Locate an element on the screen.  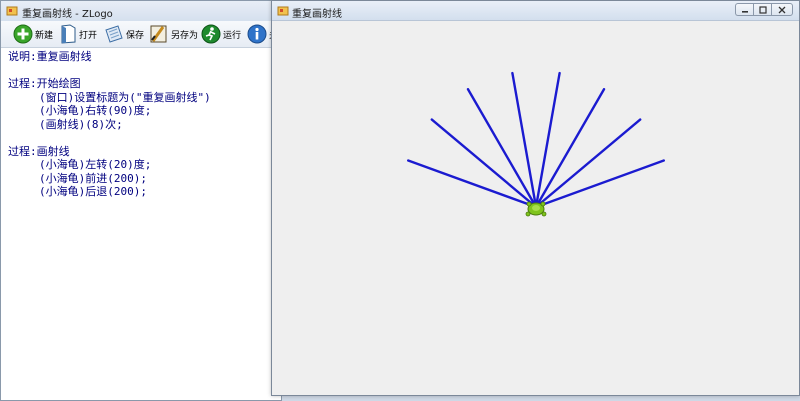
open-button: 打开 is located at coordinates (78, 34).